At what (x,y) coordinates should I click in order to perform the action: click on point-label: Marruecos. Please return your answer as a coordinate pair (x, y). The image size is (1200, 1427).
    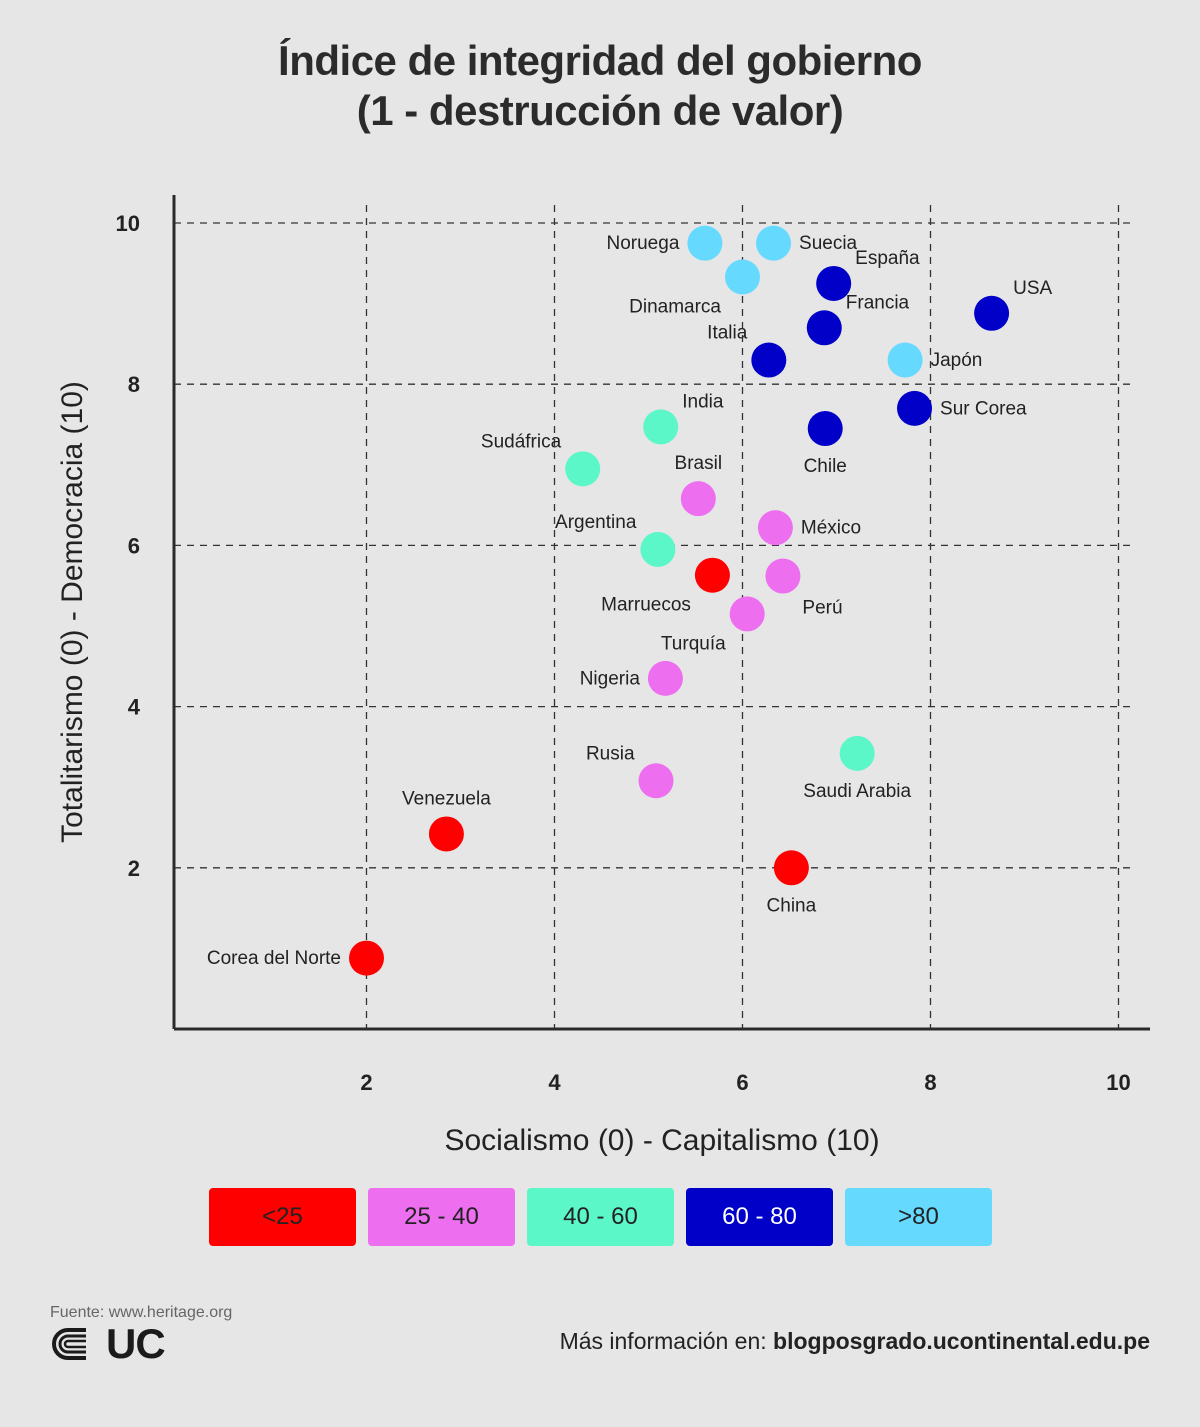
    Looking at the image, I should click on (646, 605).